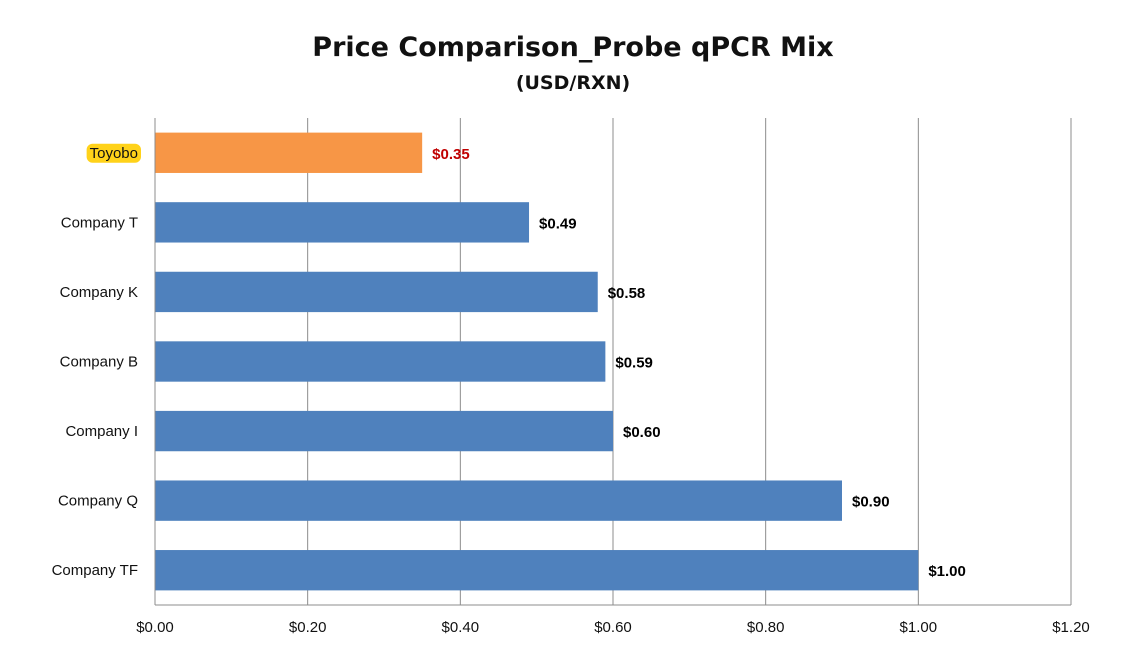  I want to click on bar-company-t, so click(342, 222).